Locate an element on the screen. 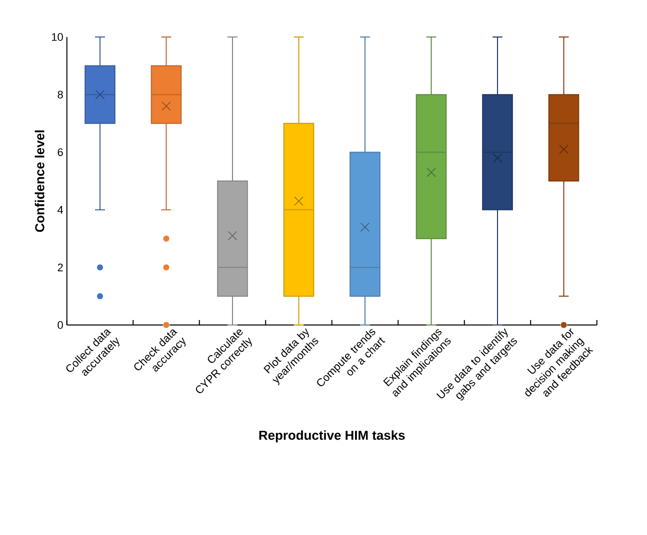 The image size is (647, 535). y-tick-label: 6 is located at coordinates (60, 152).